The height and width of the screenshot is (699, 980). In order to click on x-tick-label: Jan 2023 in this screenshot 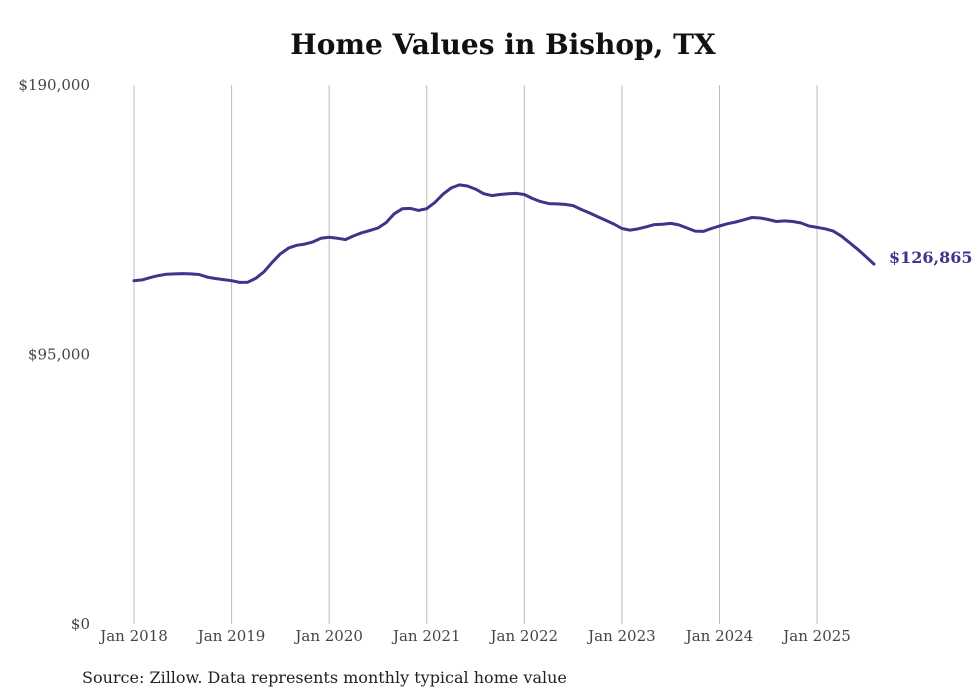, I will do `click(621, 636)`.